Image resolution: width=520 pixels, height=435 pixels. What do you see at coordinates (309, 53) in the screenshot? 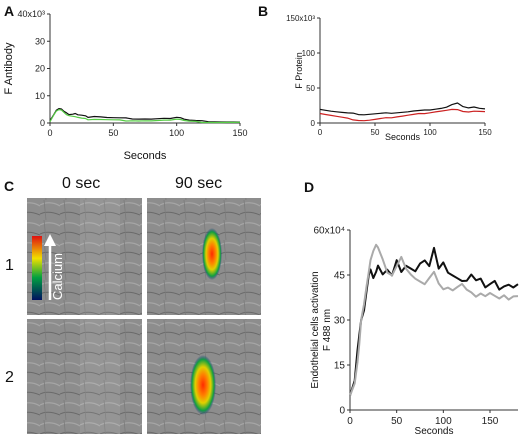
I see `y-tick-label: 100` at bounding box center [309, 53].